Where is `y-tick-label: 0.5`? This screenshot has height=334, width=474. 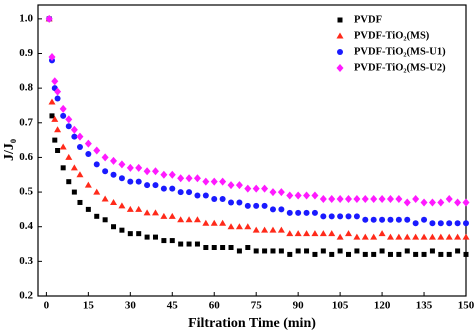
y-tick-label: 0.5 is located at coordinates (26, 192).